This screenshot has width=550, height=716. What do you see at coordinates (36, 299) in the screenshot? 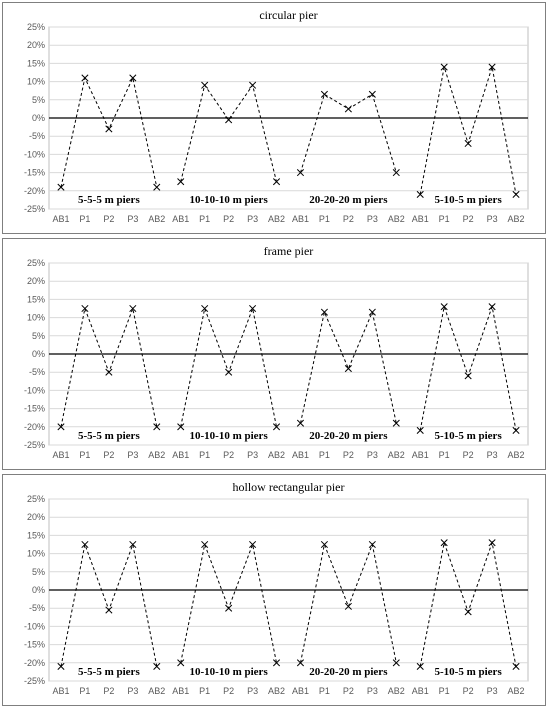
I see `y-tick-label: 15%` at bounding box center [36, 299].